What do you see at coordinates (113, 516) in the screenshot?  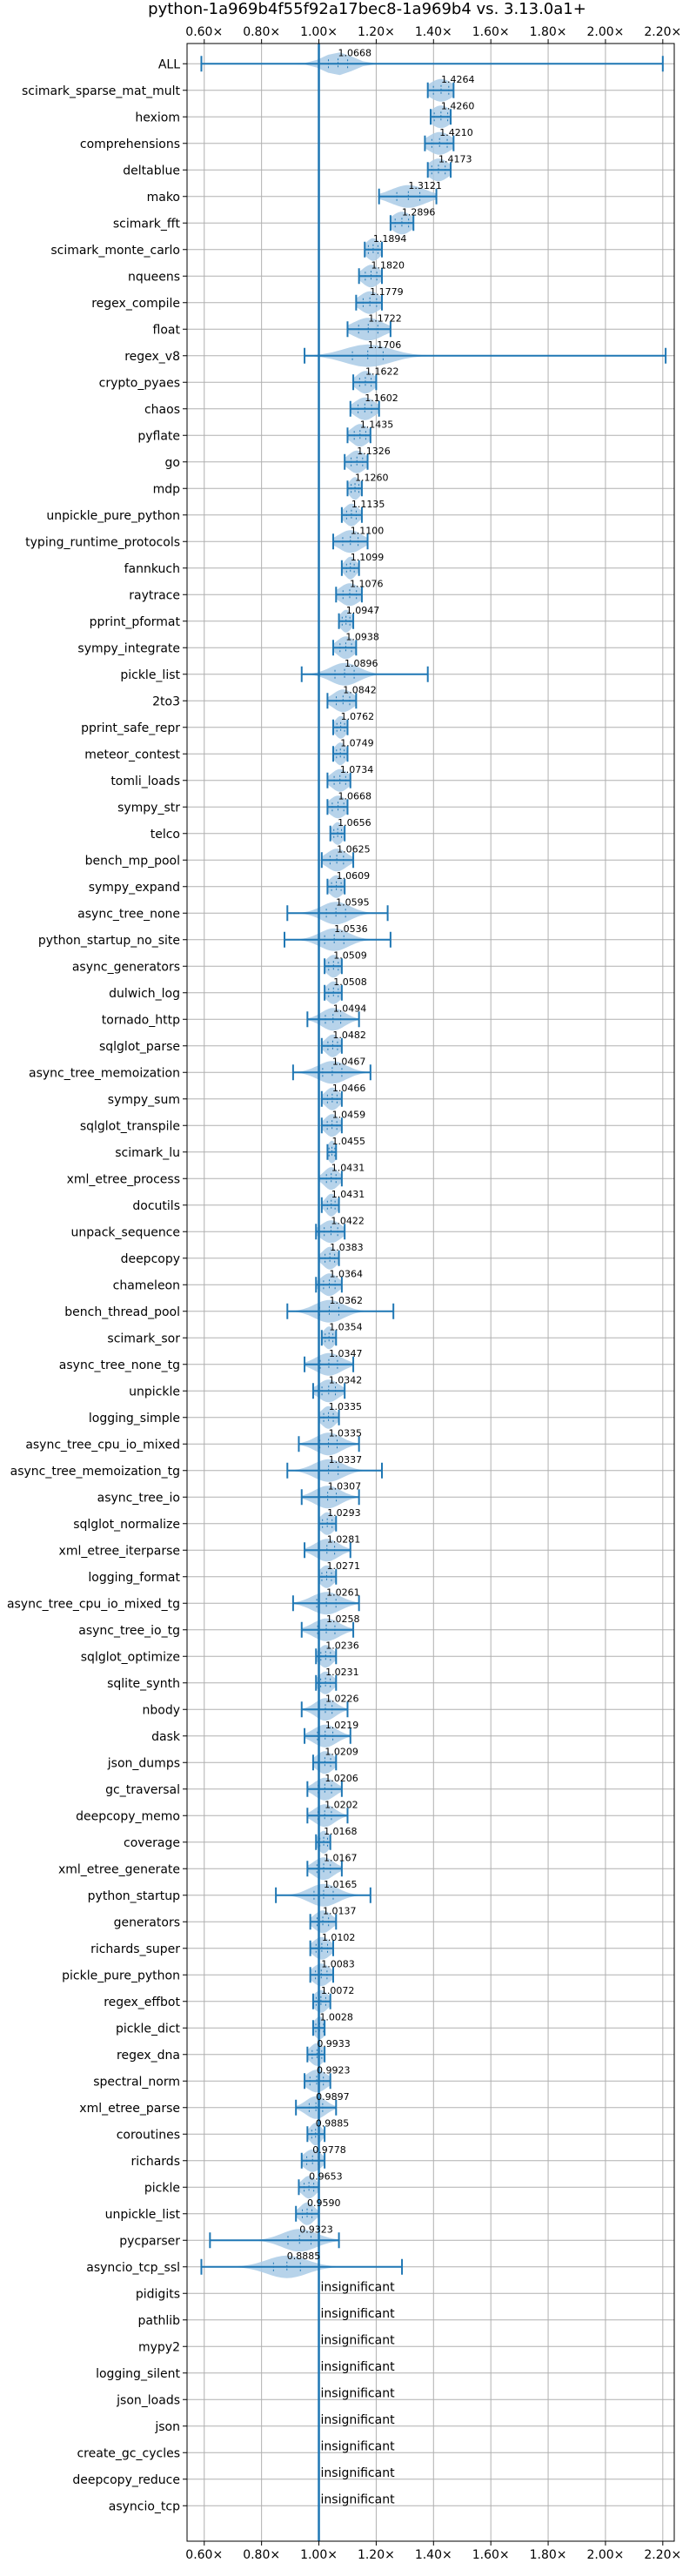 I see `benchmark-name: unpickle_pure_python` at bounding box center [113, 516].